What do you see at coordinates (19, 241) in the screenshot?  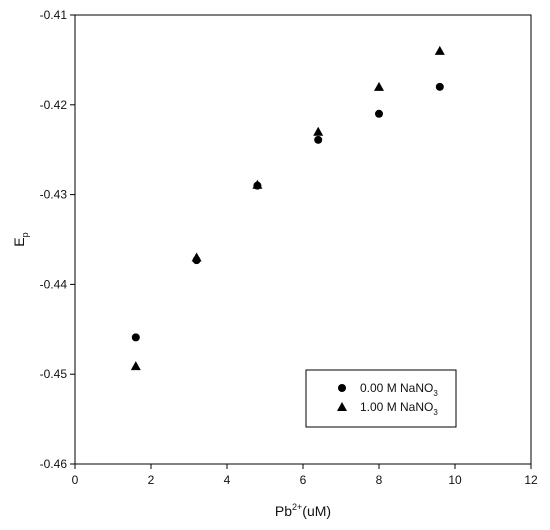 I see `y-axis-label-base: E` at bounding box center [19, 241].